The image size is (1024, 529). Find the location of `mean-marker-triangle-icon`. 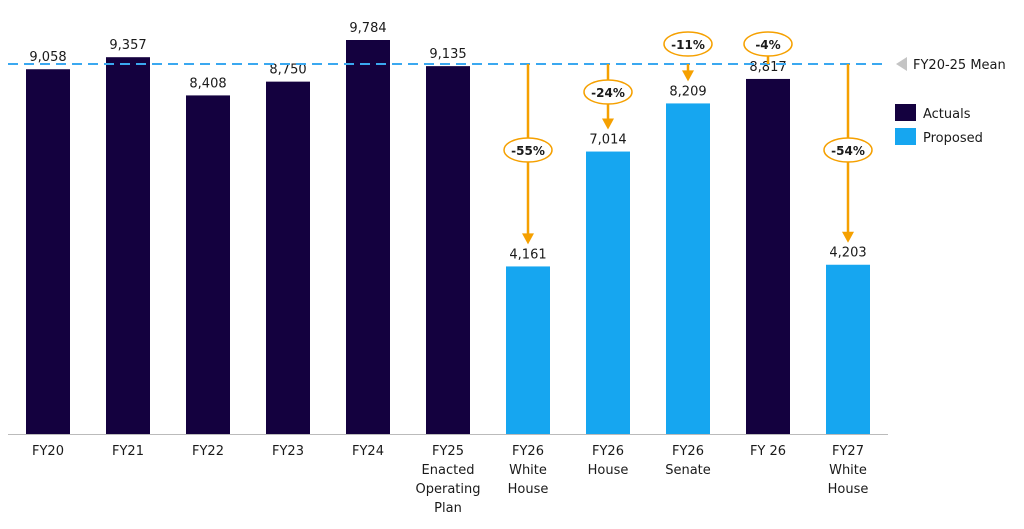

mean-marker-triangle-icon is located at coordinates (901, 64).